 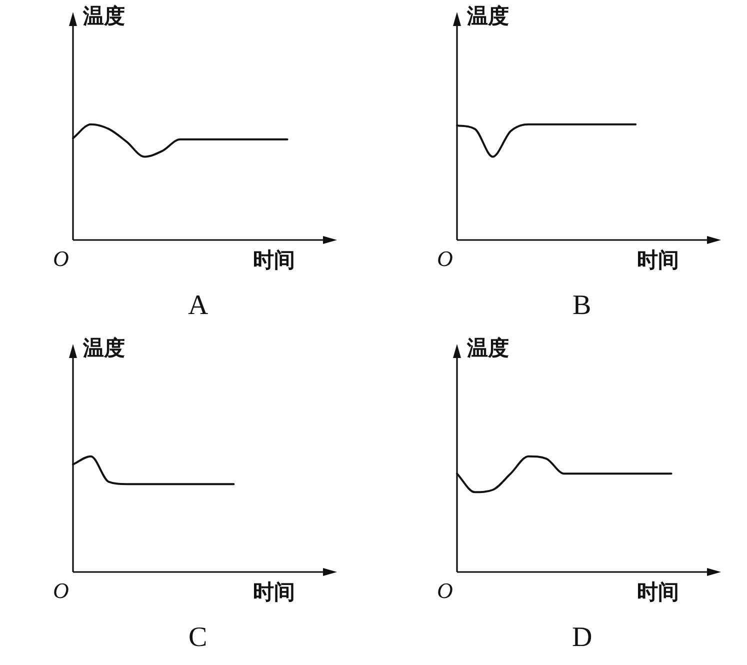 I want to click on text: A, so click(x=198, y=306).